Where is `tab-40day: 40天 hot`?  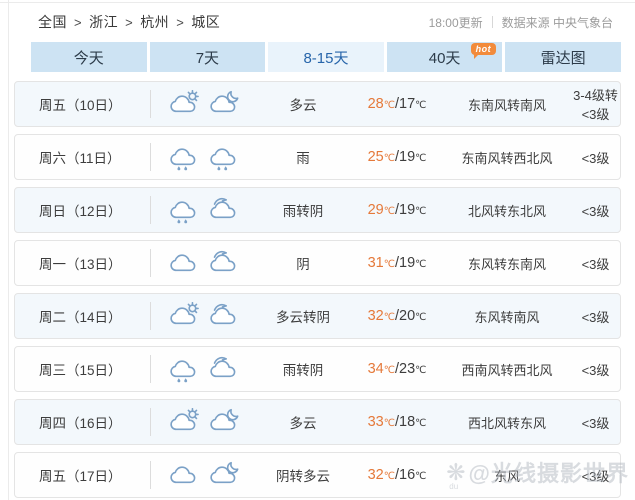
tab-40day: 40天 hot is located at coordinates (444, 57).